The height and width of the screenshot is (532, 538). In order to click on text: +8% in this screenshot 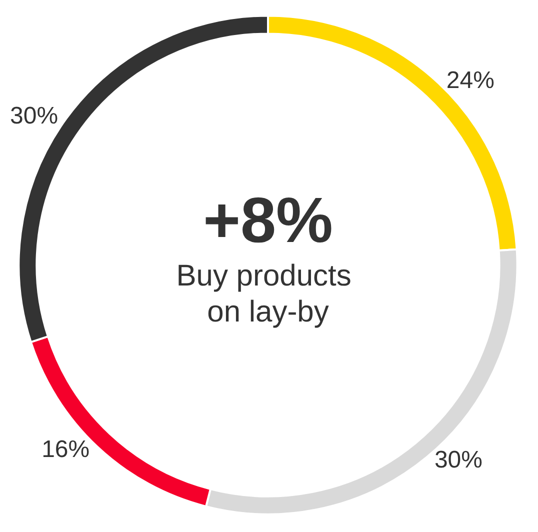, I will do `click(268, 220)`.